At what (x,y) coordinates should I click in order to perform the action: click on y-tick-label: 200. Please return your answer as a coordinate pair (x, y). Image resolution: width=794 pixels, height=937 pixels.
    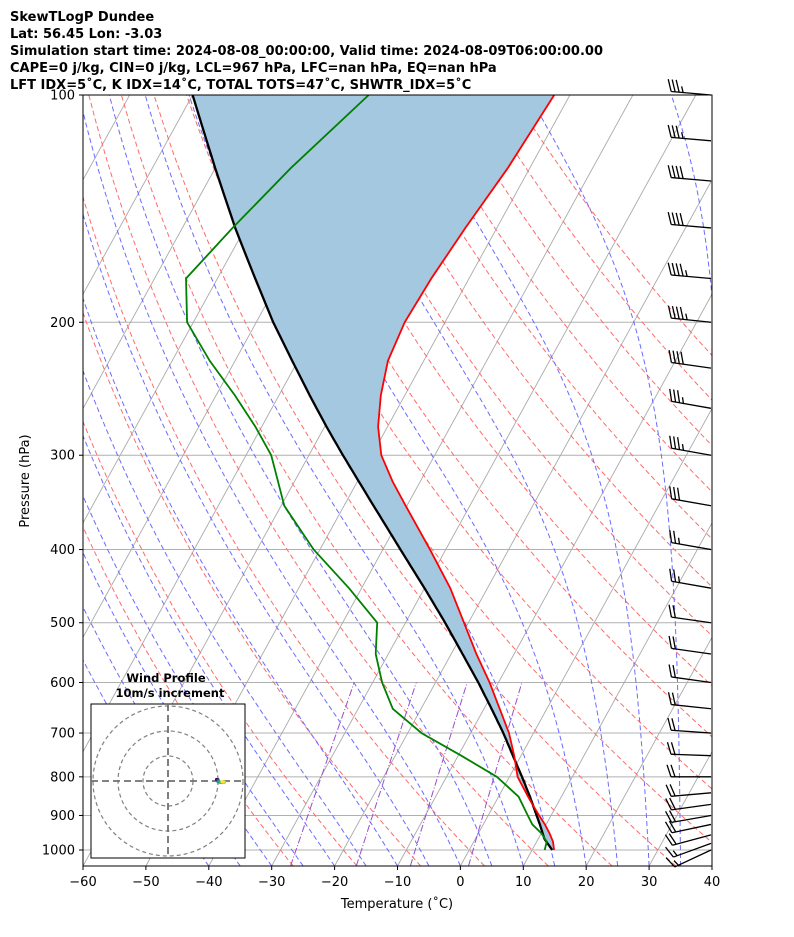
    Looking at the image, I should click on (62, 323).